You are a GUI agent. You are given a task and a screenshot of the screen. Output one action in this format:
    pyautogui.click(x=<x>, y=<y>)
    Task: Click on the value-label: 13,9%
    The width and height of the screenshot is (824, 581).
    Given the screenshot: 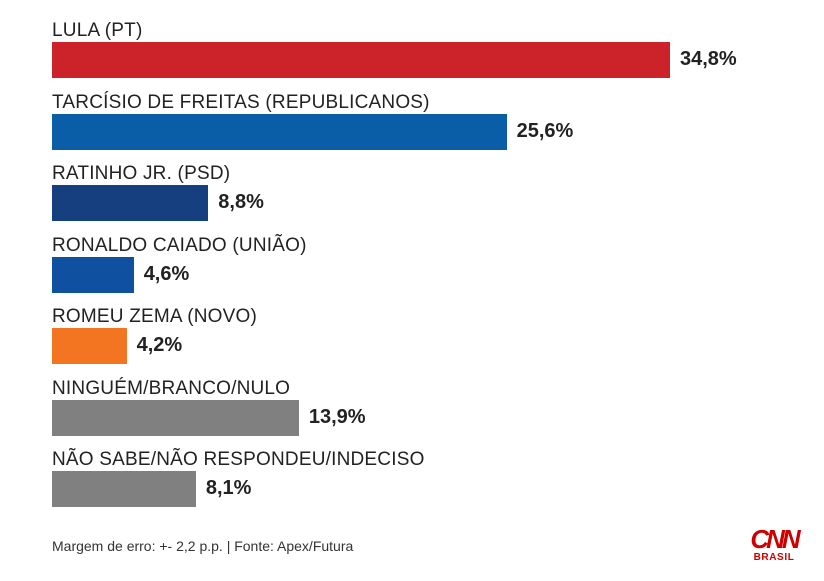 What is the action you would take?
    pyautogui.click(x=337, y=416)
    